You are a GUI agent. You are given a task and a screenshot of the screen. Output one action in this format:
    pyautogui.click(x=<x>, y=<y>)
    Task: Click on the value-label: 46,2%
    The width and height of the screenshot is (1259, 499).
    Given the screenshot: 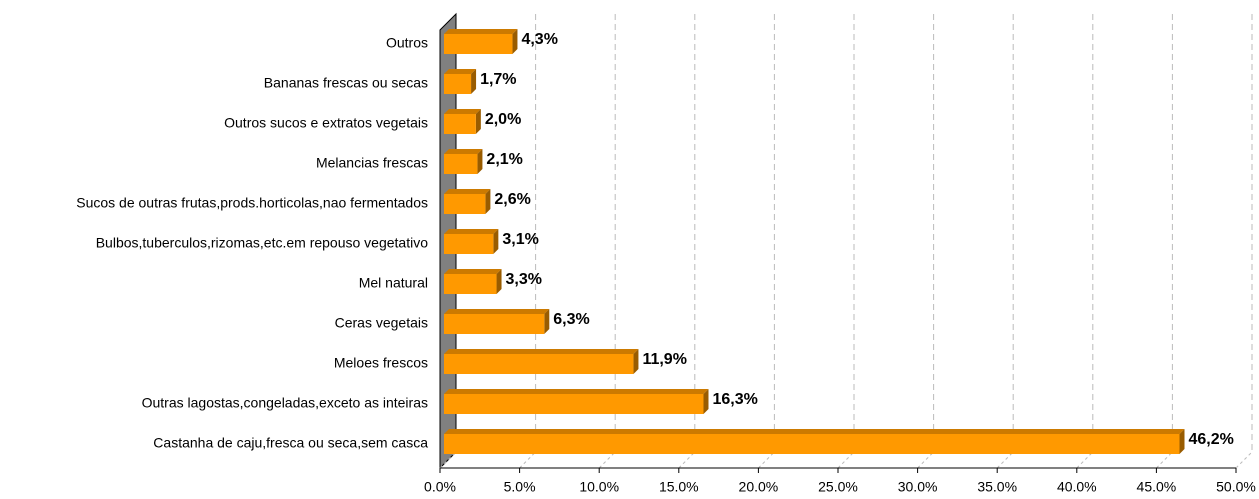 What is the action you would take?
    pyautogui.click(x=1211, y=439)
    